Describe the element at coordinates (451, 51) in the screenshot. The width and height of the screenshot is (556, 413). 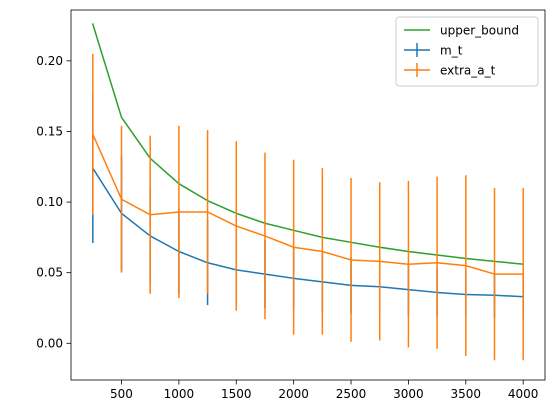
I see `legend-label: m_t` at that location.